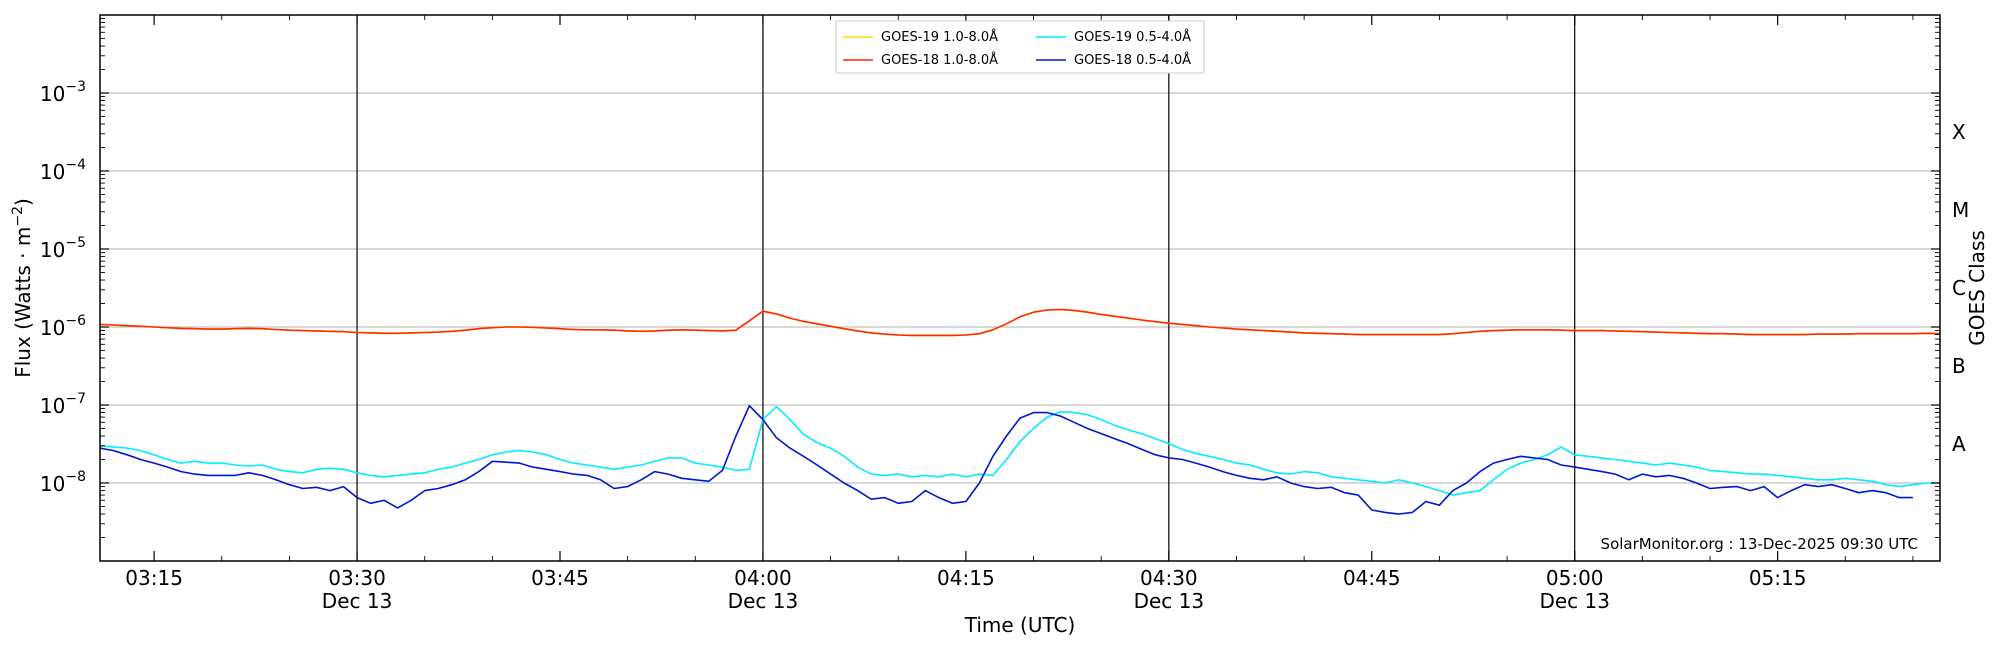  Describe the element at coordinates (75, 477) in the screenshot. I see `y-tick-label-exponent: −8` at that location.